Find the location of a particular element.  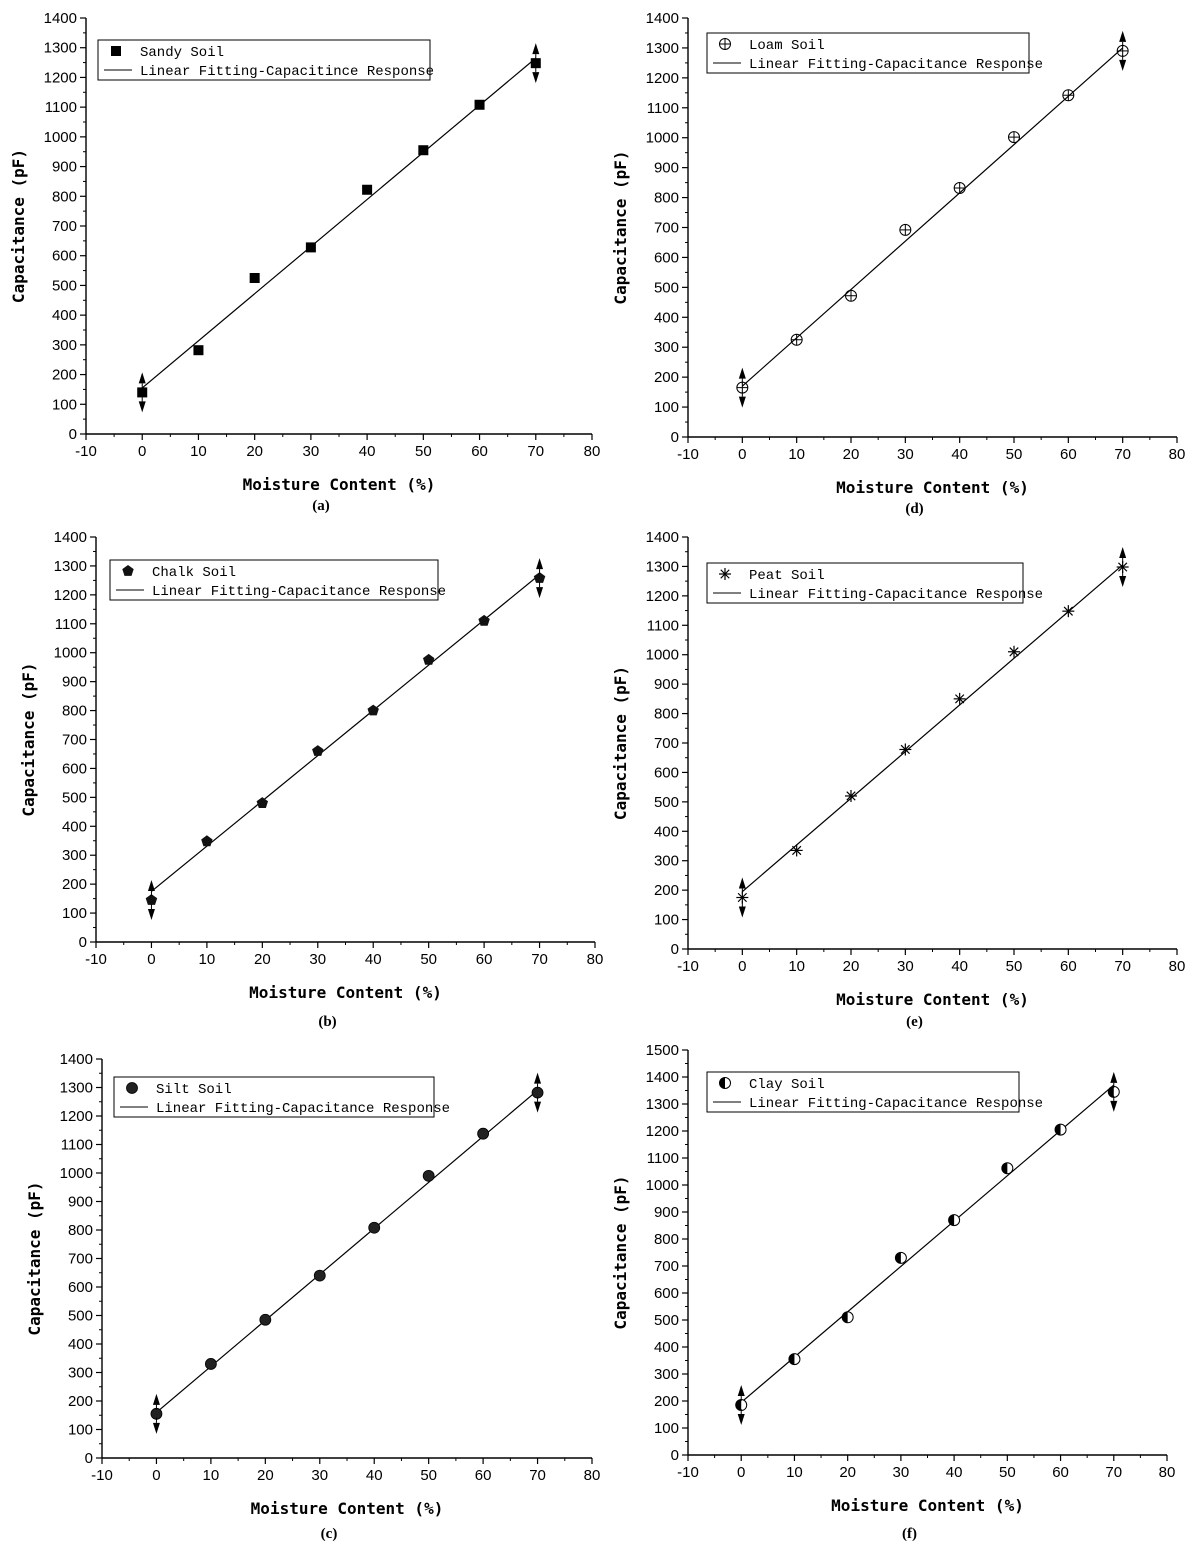

panel-label: (f) is located at coordinates (909, 1534).